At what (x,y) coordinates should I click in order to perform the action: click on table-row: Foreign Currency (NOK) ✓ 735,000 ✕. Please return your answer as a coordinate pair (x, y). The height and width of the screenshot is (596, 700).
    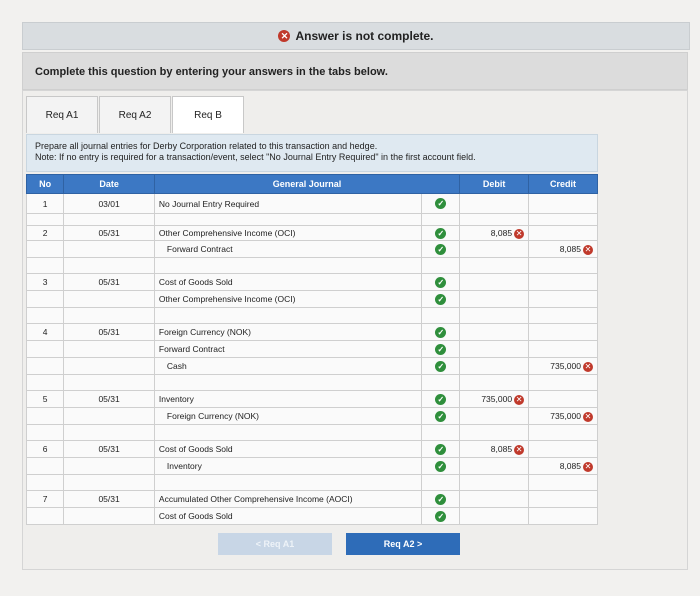
    Looking at the image, I should click on (311, 416).